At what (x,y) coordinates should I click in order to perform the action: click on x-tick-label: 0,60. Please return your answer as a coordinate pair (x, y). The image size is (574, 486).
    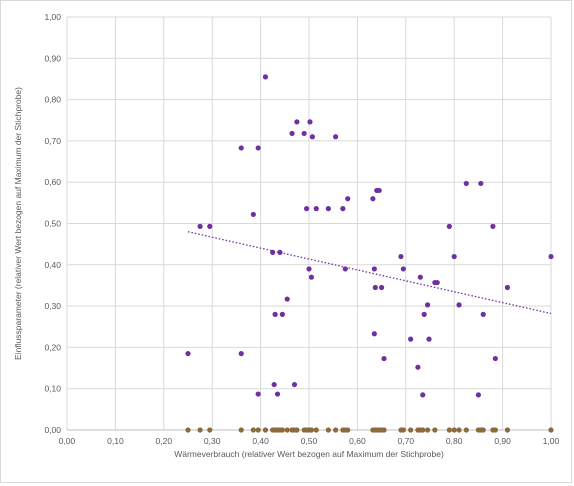
    Looking at the image, I should click on (357, 441).